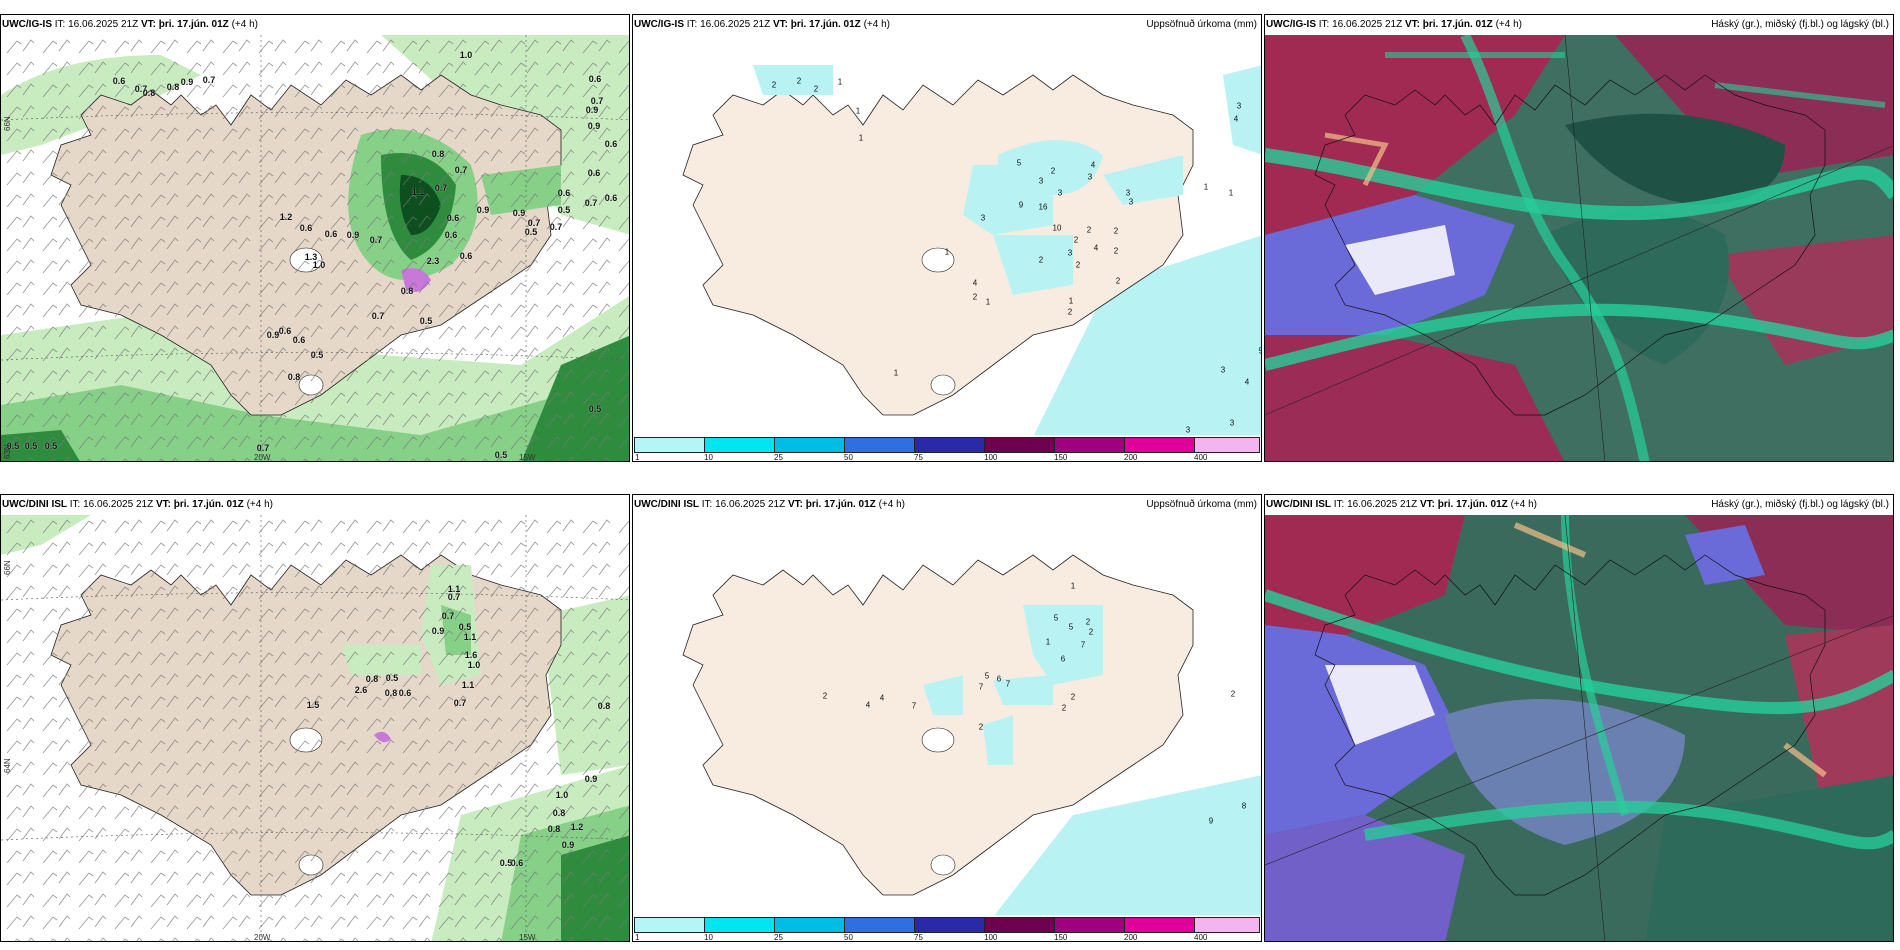  Describe the element at coordinates (474, 665) in the screenshot. I see `precip-label: 1.0` at that location.